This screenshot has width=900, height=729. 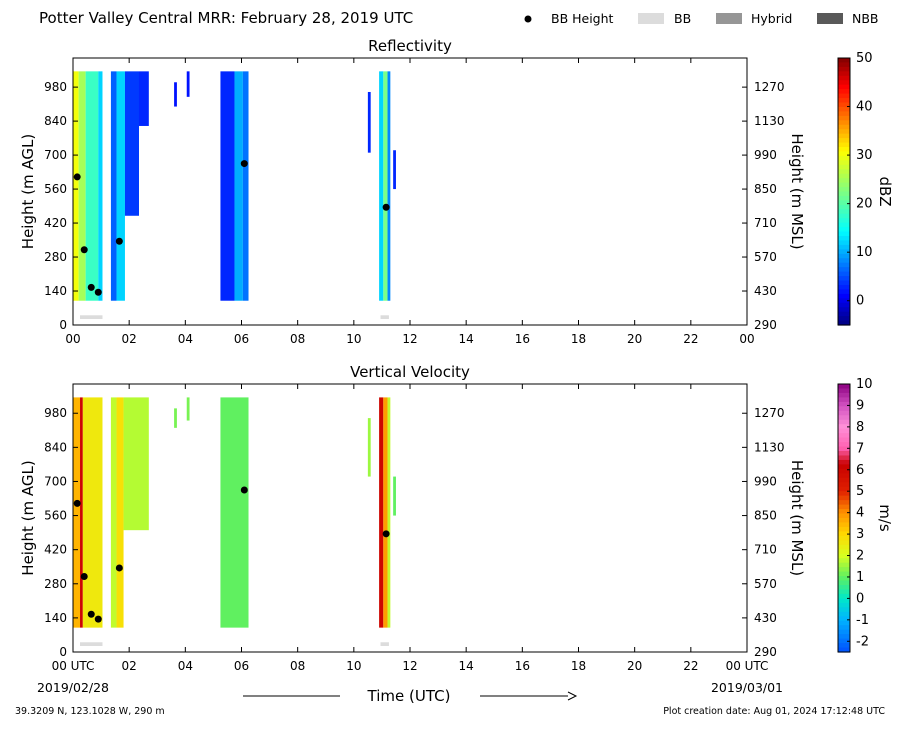 I want to click on x-tick-label: 06, so click(x=241, y=666).